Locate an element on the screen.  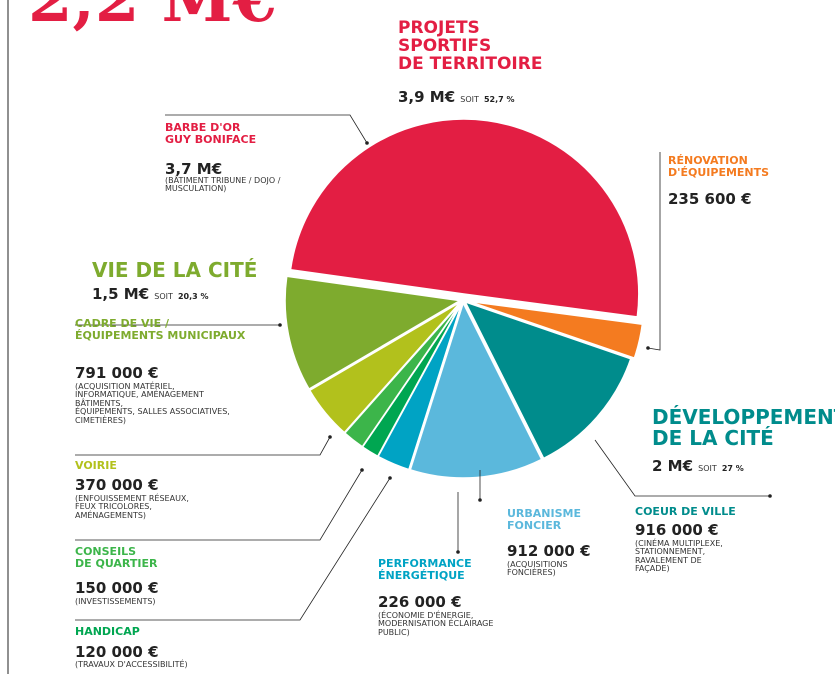
category-label: CADRE DE VIE / ÉQUIPEMENTS MUNICIPAUX is located at coordinates (160, 330).